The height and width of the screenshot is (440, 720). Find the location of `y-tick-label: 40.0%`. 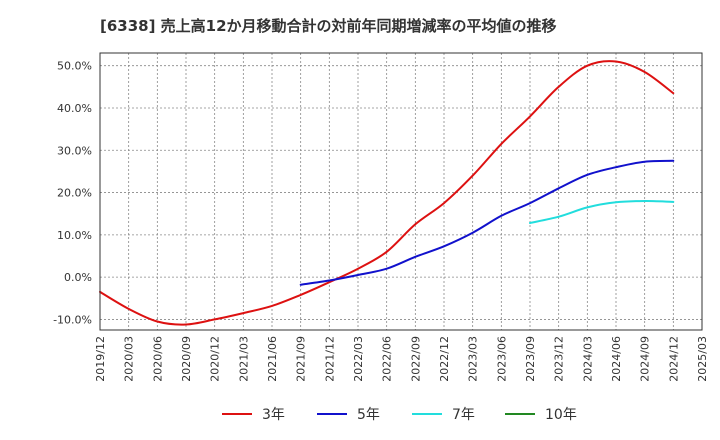

y-tick-label: 40.0% is located at coordinates (74, 108).